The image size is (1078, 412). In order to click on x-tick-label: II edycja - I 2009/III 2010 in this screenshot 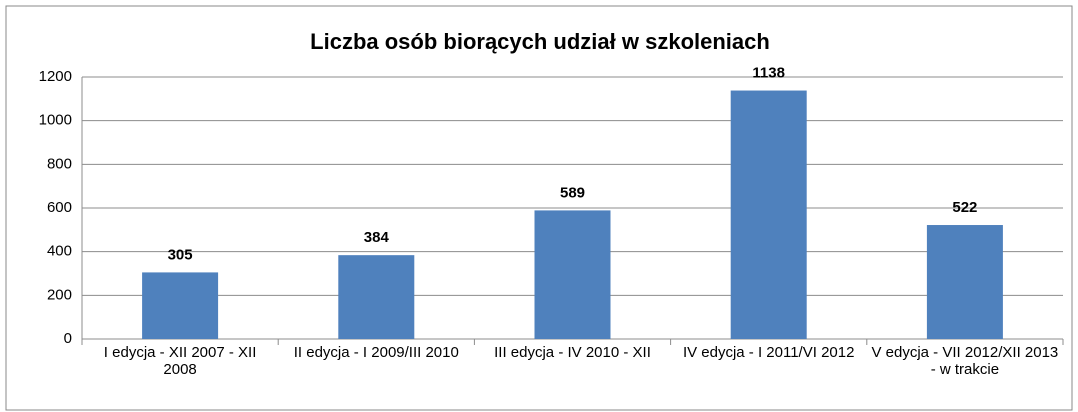, I will do `click(376, 352)`.